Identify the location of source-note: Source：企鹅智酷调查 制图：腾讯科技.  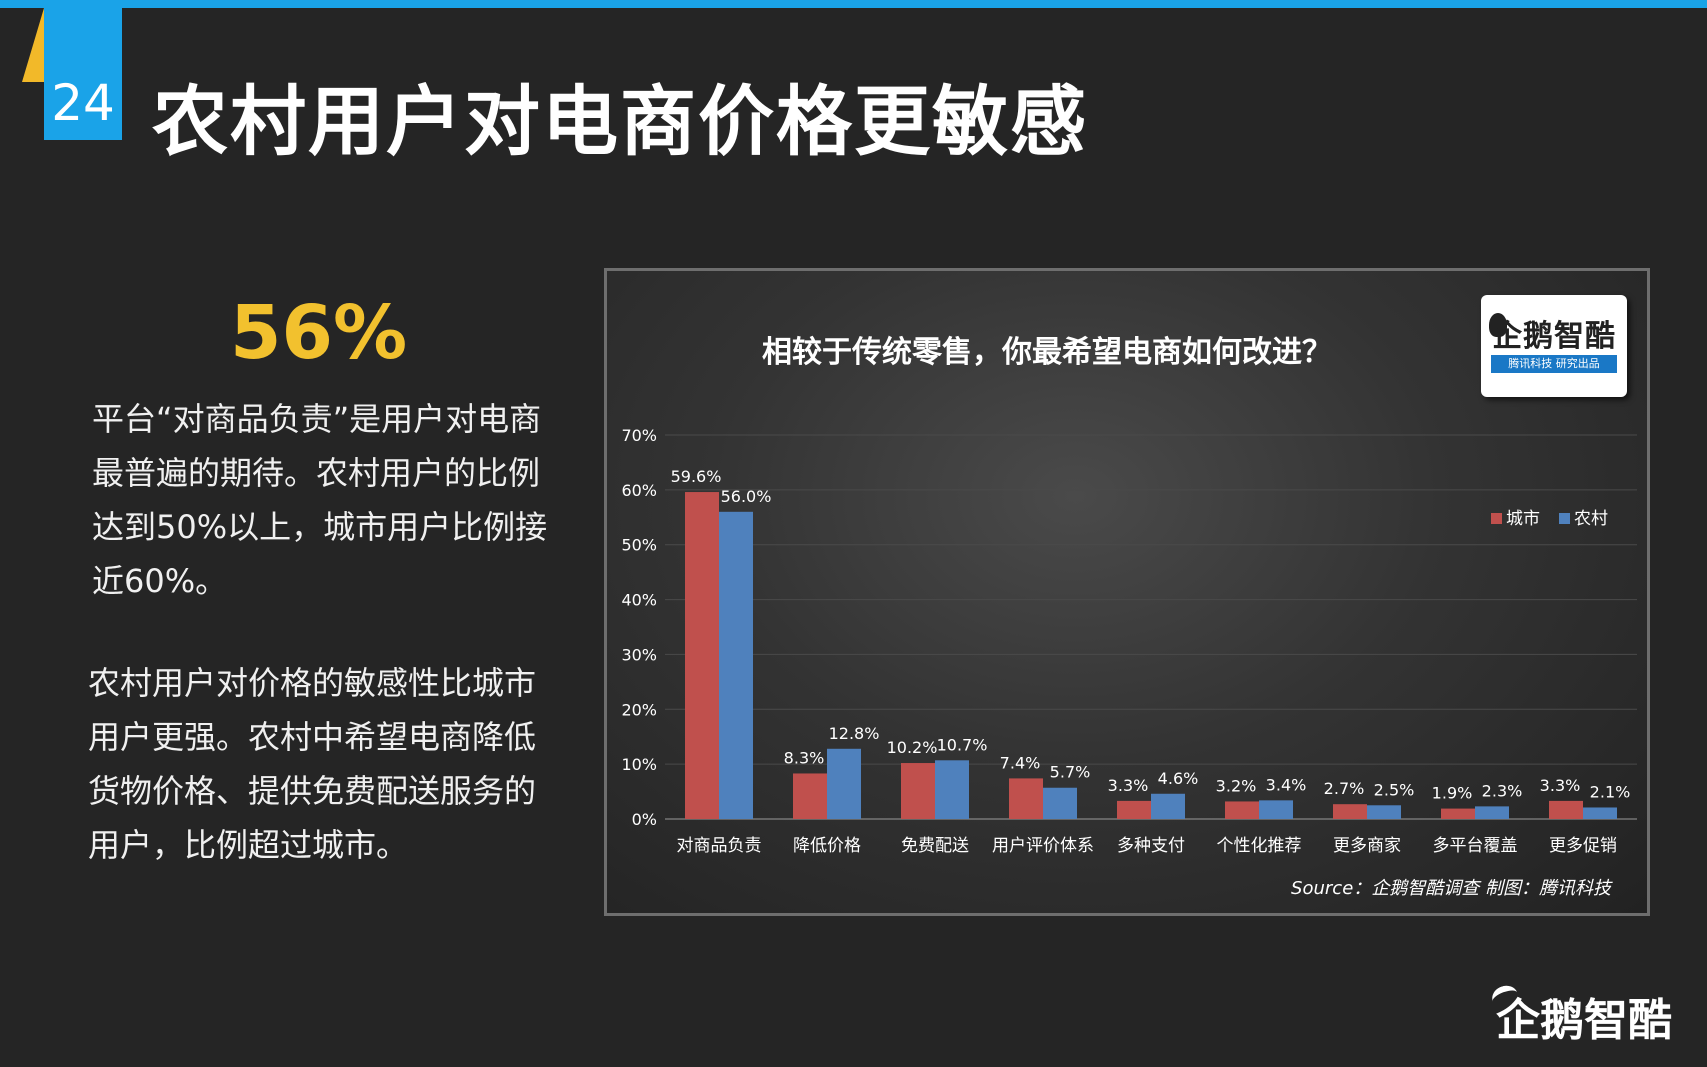
(1452, 888).